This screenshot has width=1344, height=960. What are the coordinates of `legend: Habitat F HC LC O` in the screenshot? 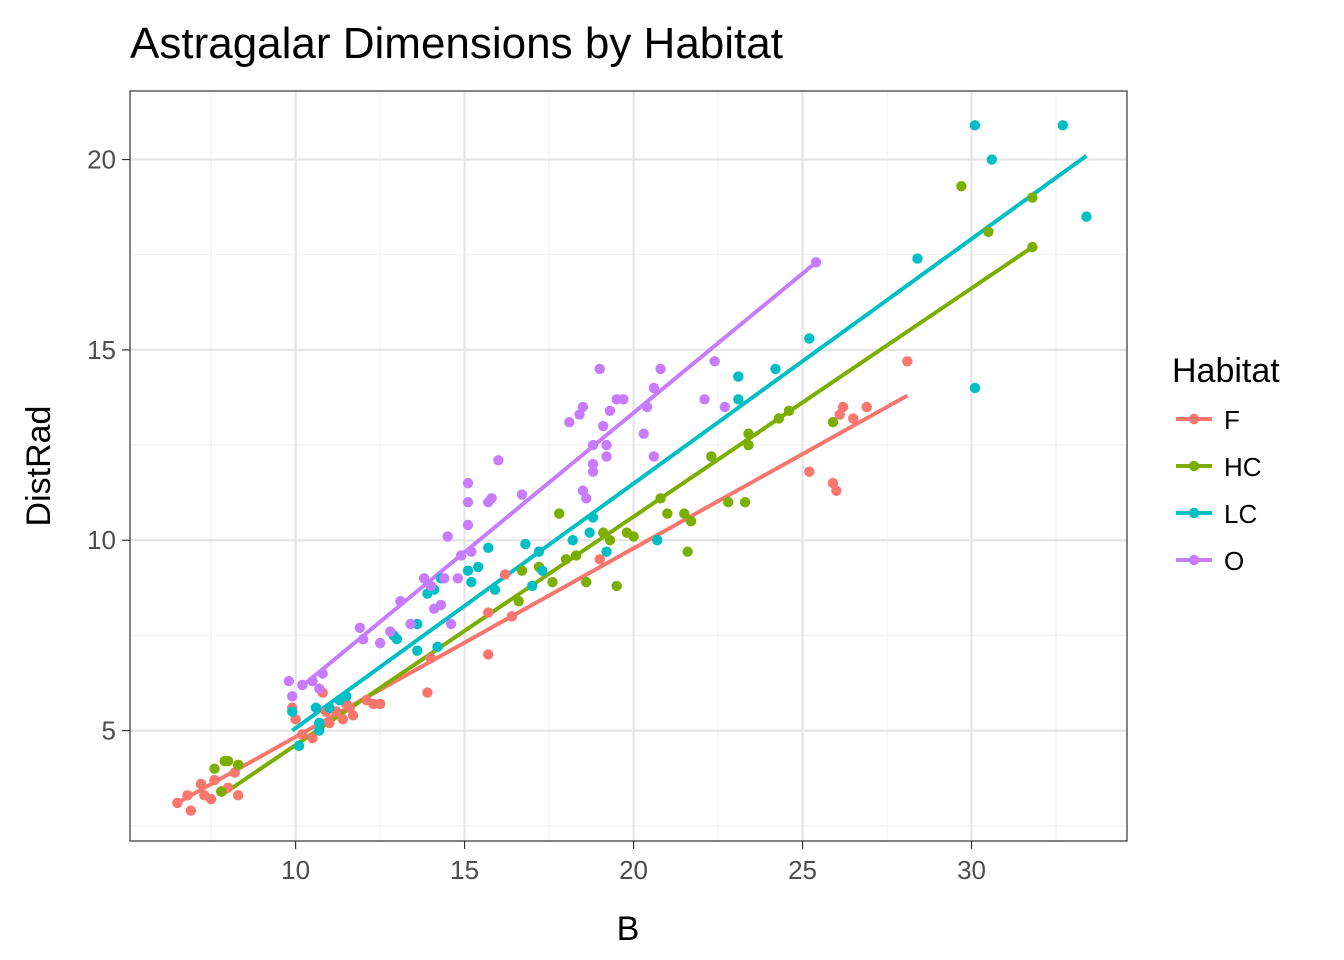 It's located at (1226, 464).